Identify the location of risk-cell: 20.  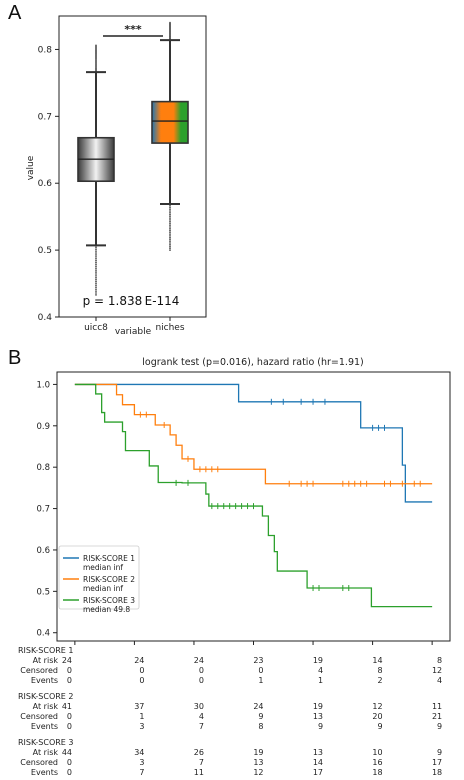
(377, 716).